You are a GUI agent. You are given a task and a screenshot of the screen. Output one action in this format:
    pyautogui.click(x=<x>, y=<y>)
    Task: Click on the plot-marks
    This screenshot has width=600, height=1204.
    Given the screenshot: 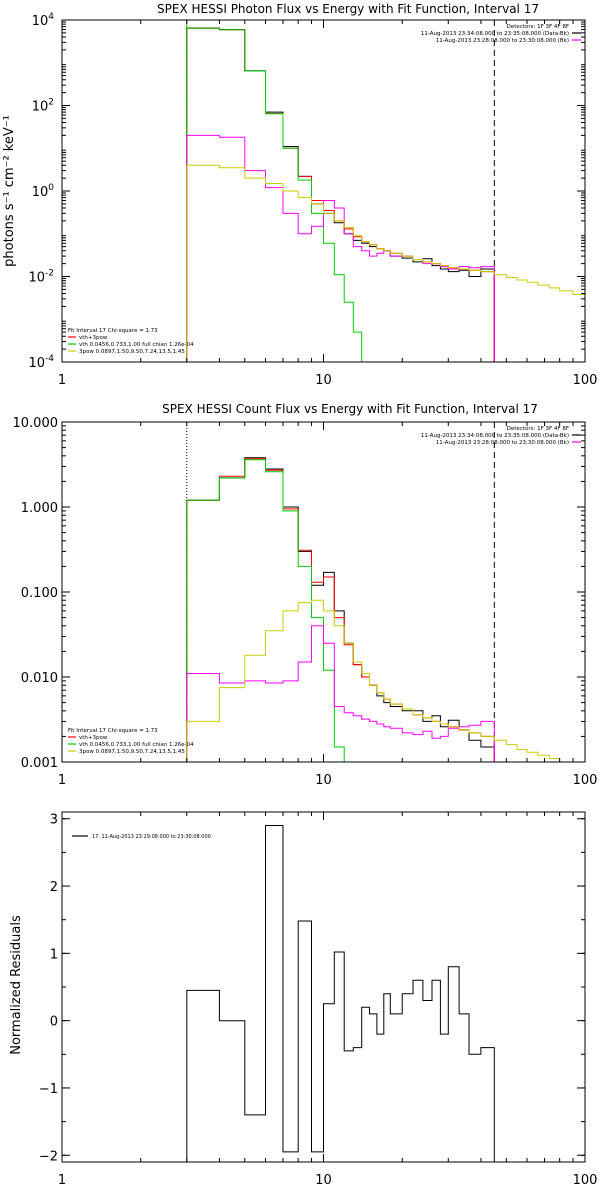 What is the action you would take?
    pyautogui.click(x=340, y=993)
    